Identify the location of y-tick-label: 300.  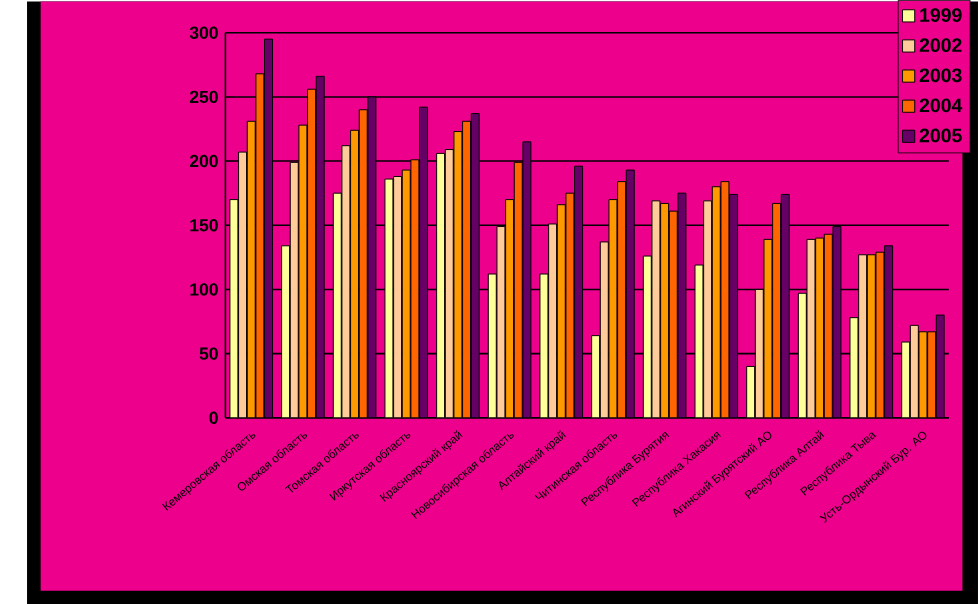
(203, 32).